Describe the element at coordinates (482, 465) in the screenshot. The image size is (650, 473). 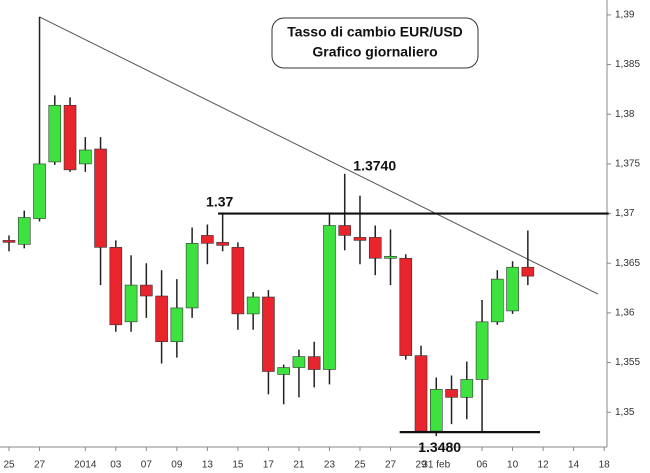
I see `x-tick-label: 06` at that location.